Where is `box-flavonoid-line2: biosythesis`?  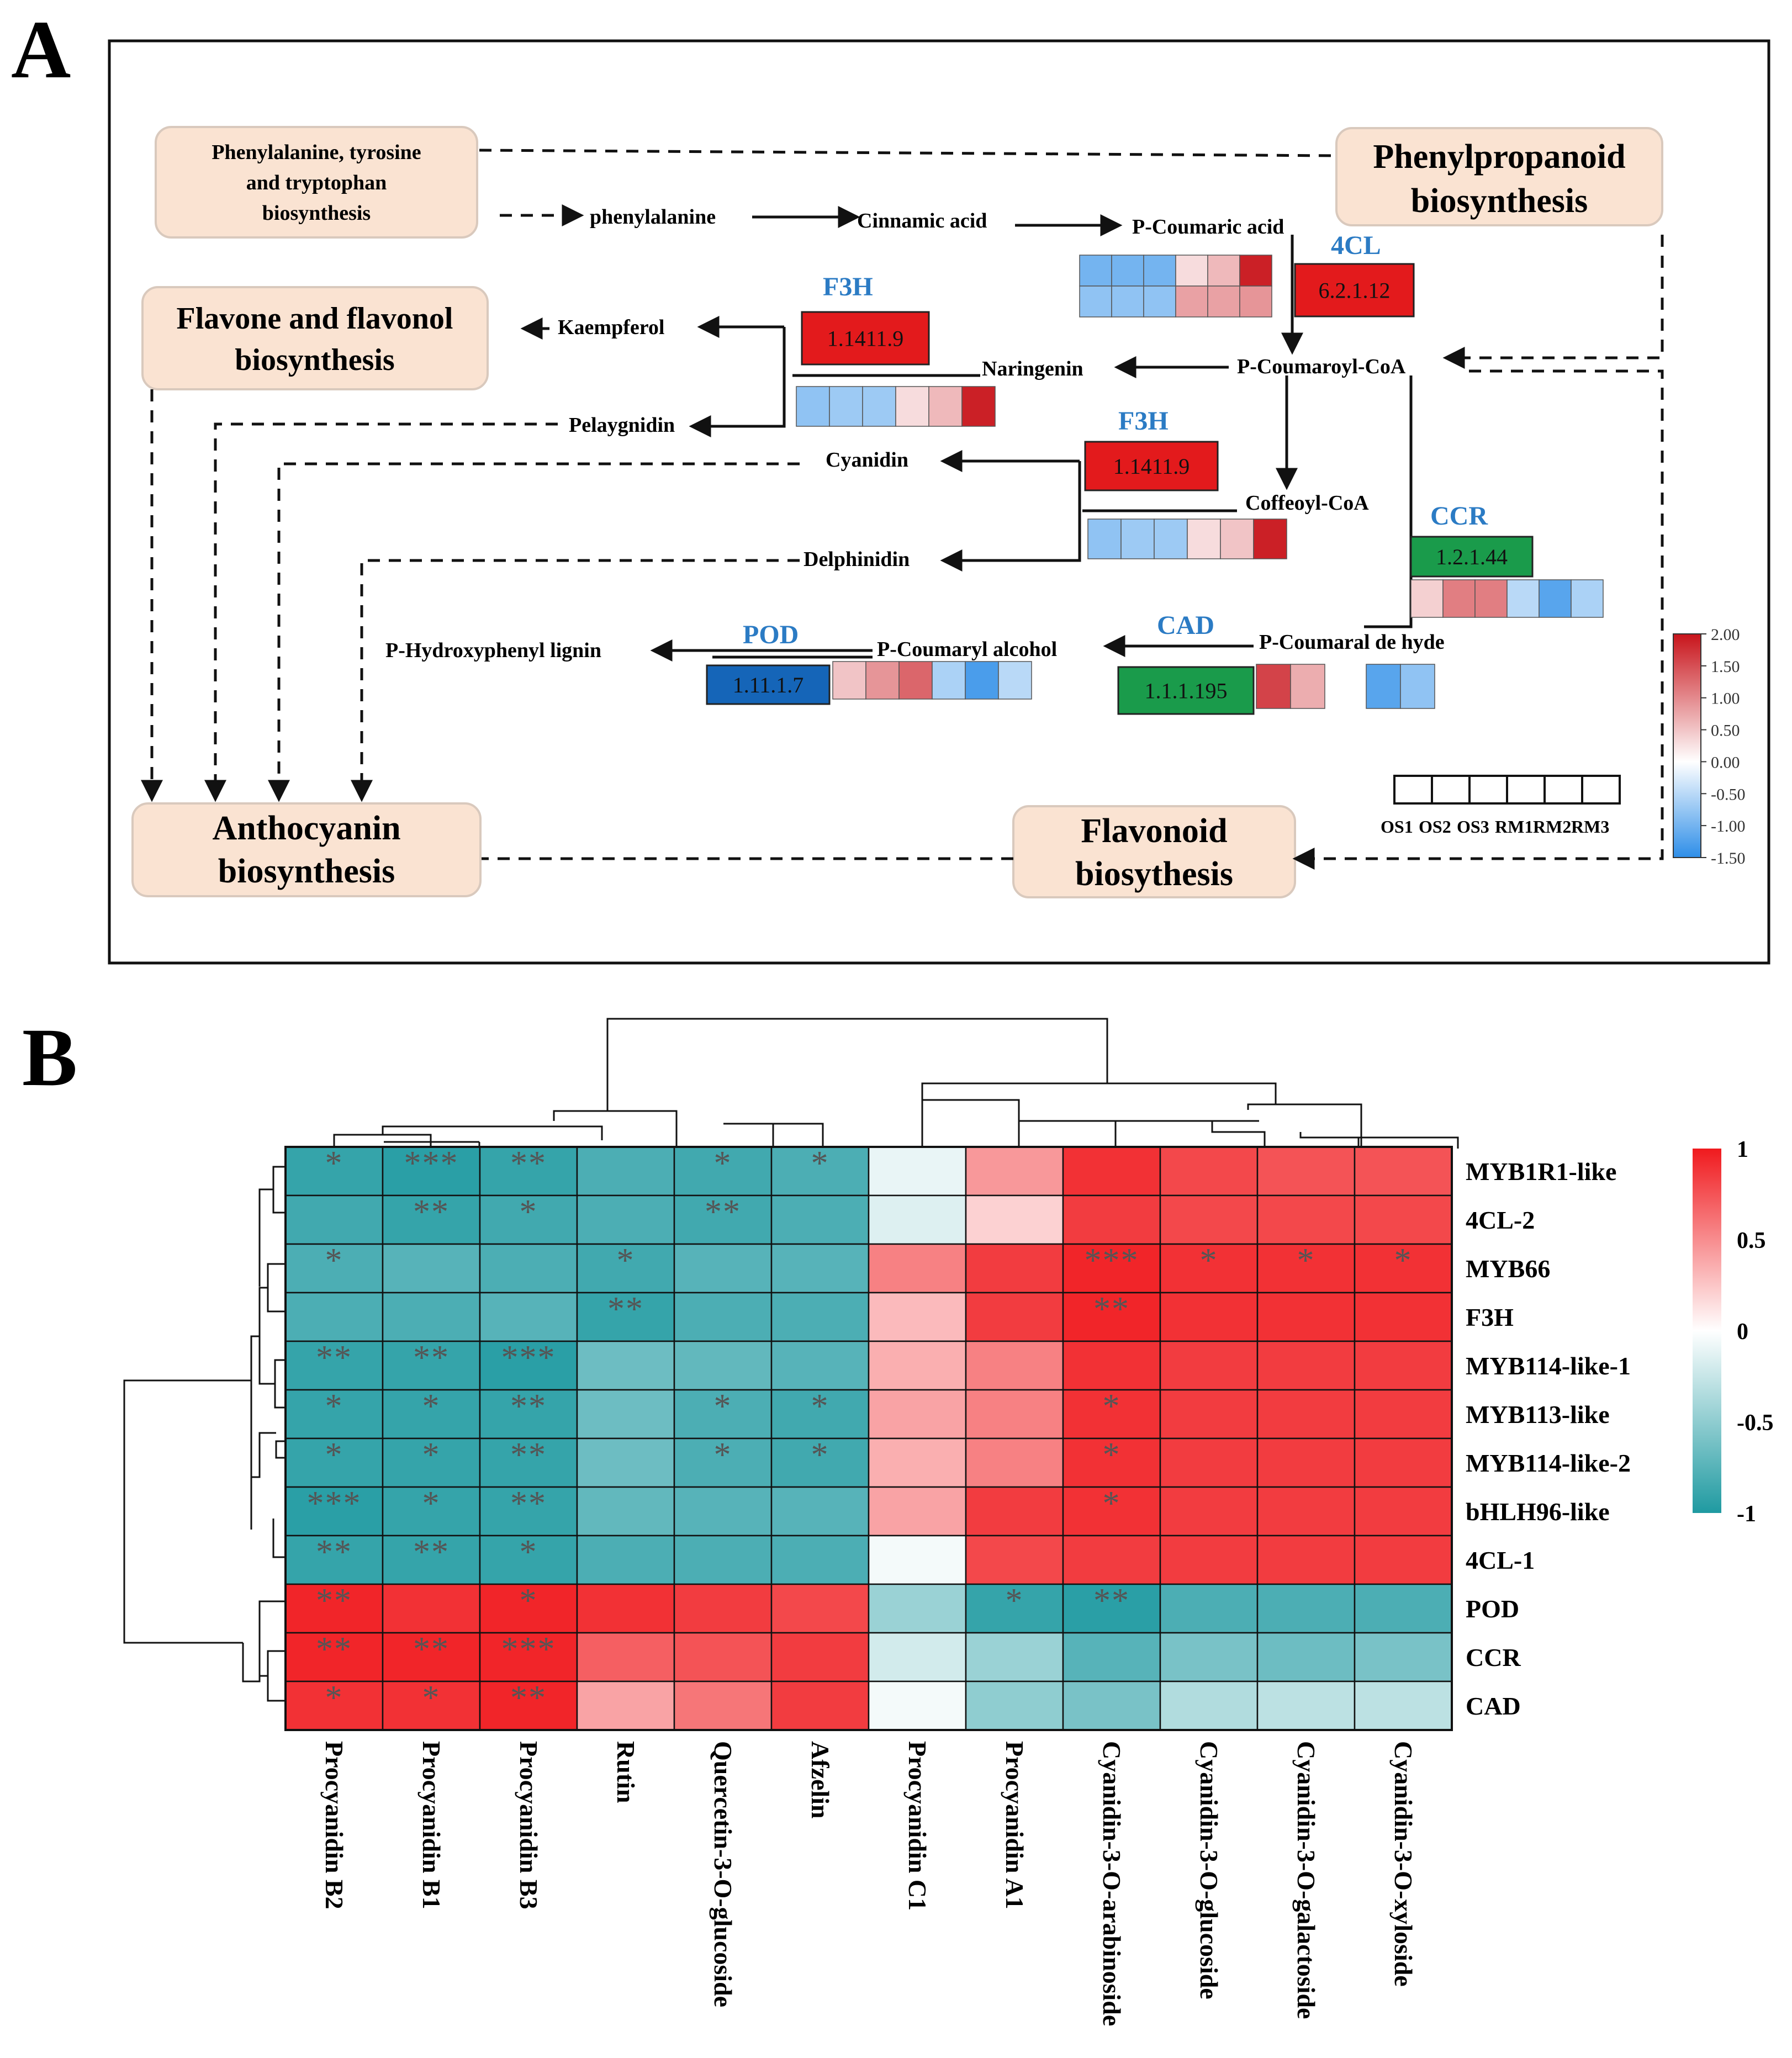 box-flavonoid-line2: biosythesis is located at coordinates (1154, 874).